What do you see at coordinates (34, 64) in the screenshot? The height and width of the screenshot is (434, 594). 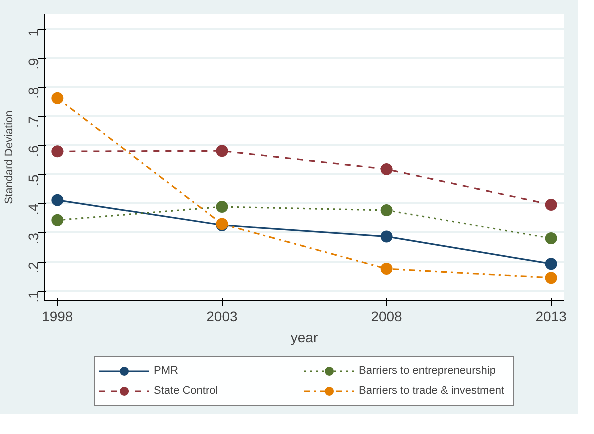 I see `y-tick-label: .9` at bounding box center [34, 64].